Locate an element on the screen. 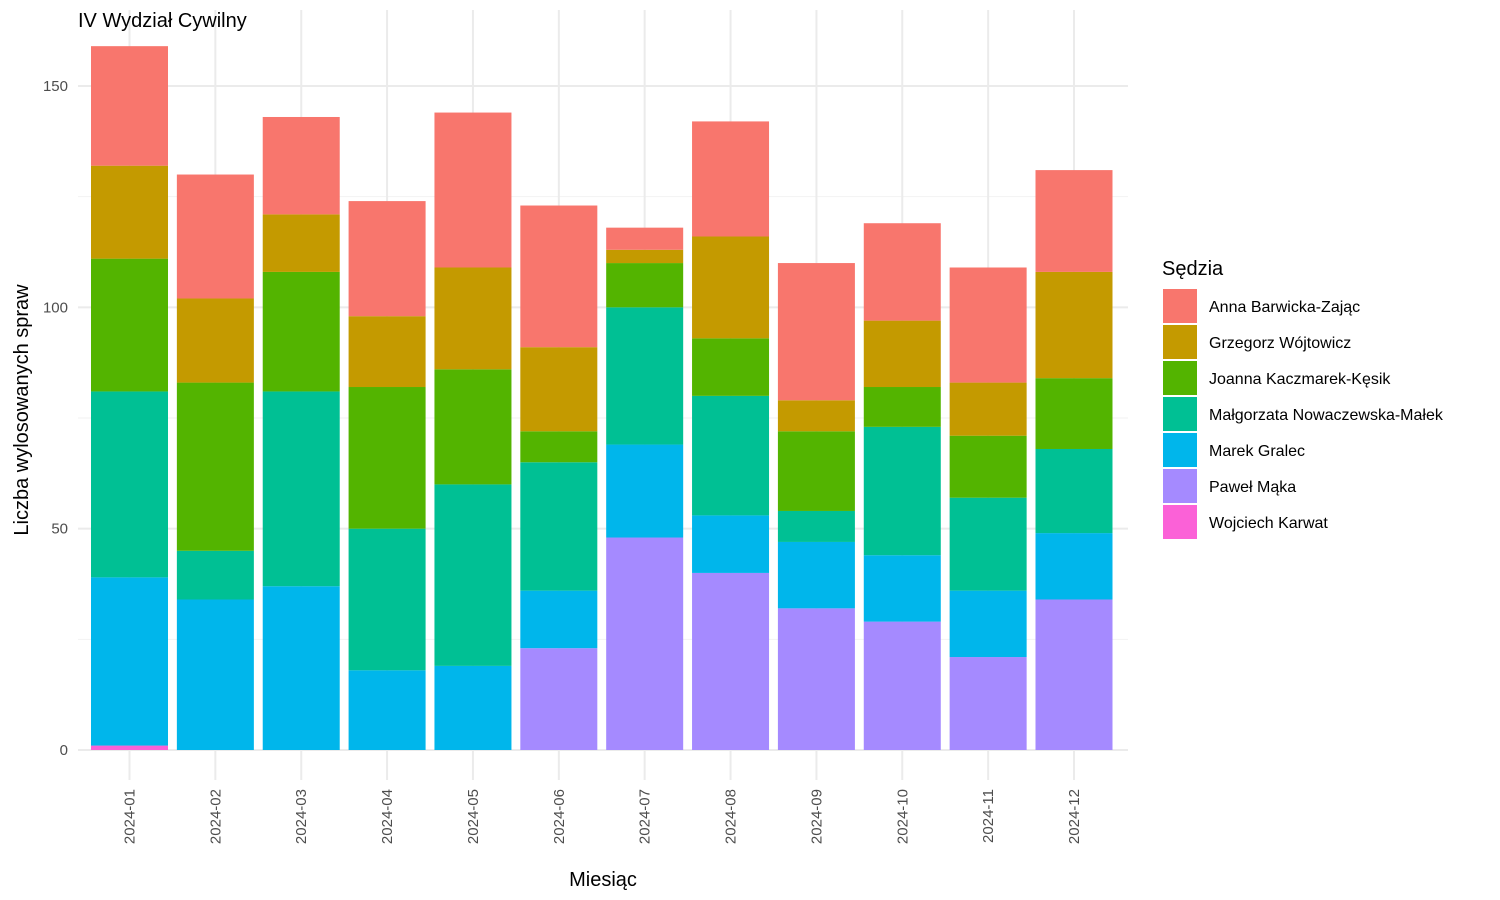 This screenshot has height=900, width=1500. legend-item: Małgorzata Nowaczewska-Małek is located at coordinates (1303, 414).